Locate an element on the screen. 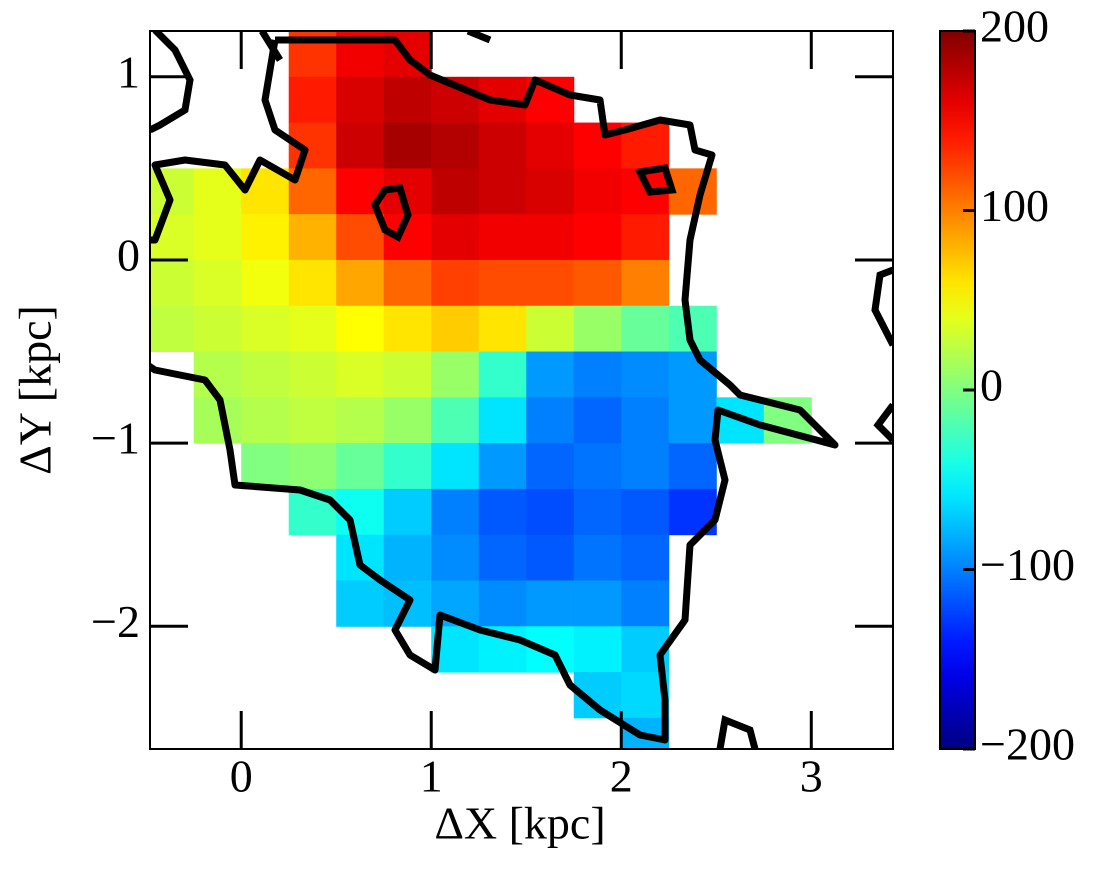  y-axis-label: ΔY [kpc] is located at coordinates (35, 390).